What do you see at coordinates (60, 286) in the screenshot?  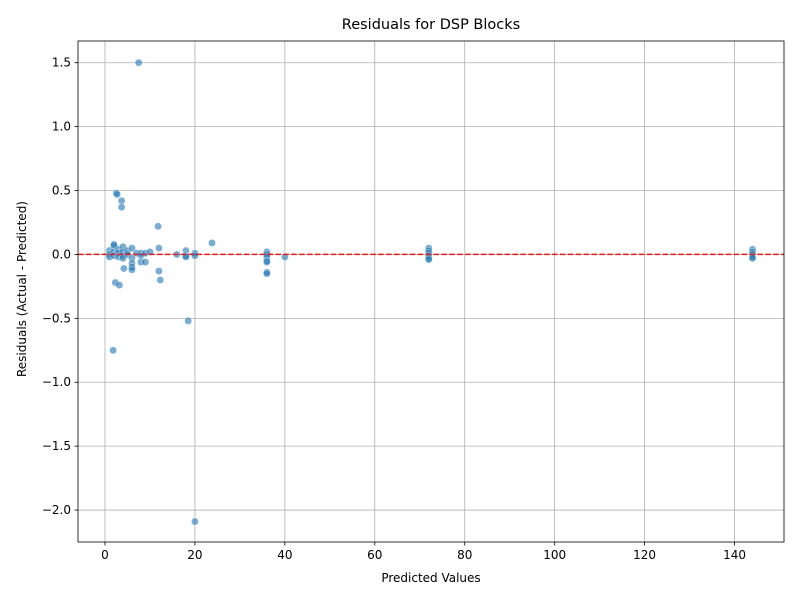 I see `y-axis-ticks: −2.0 −1.5 −1.0 −0.5 0.0 0.5 1.0 1.5` at bounding box center [60, 286].